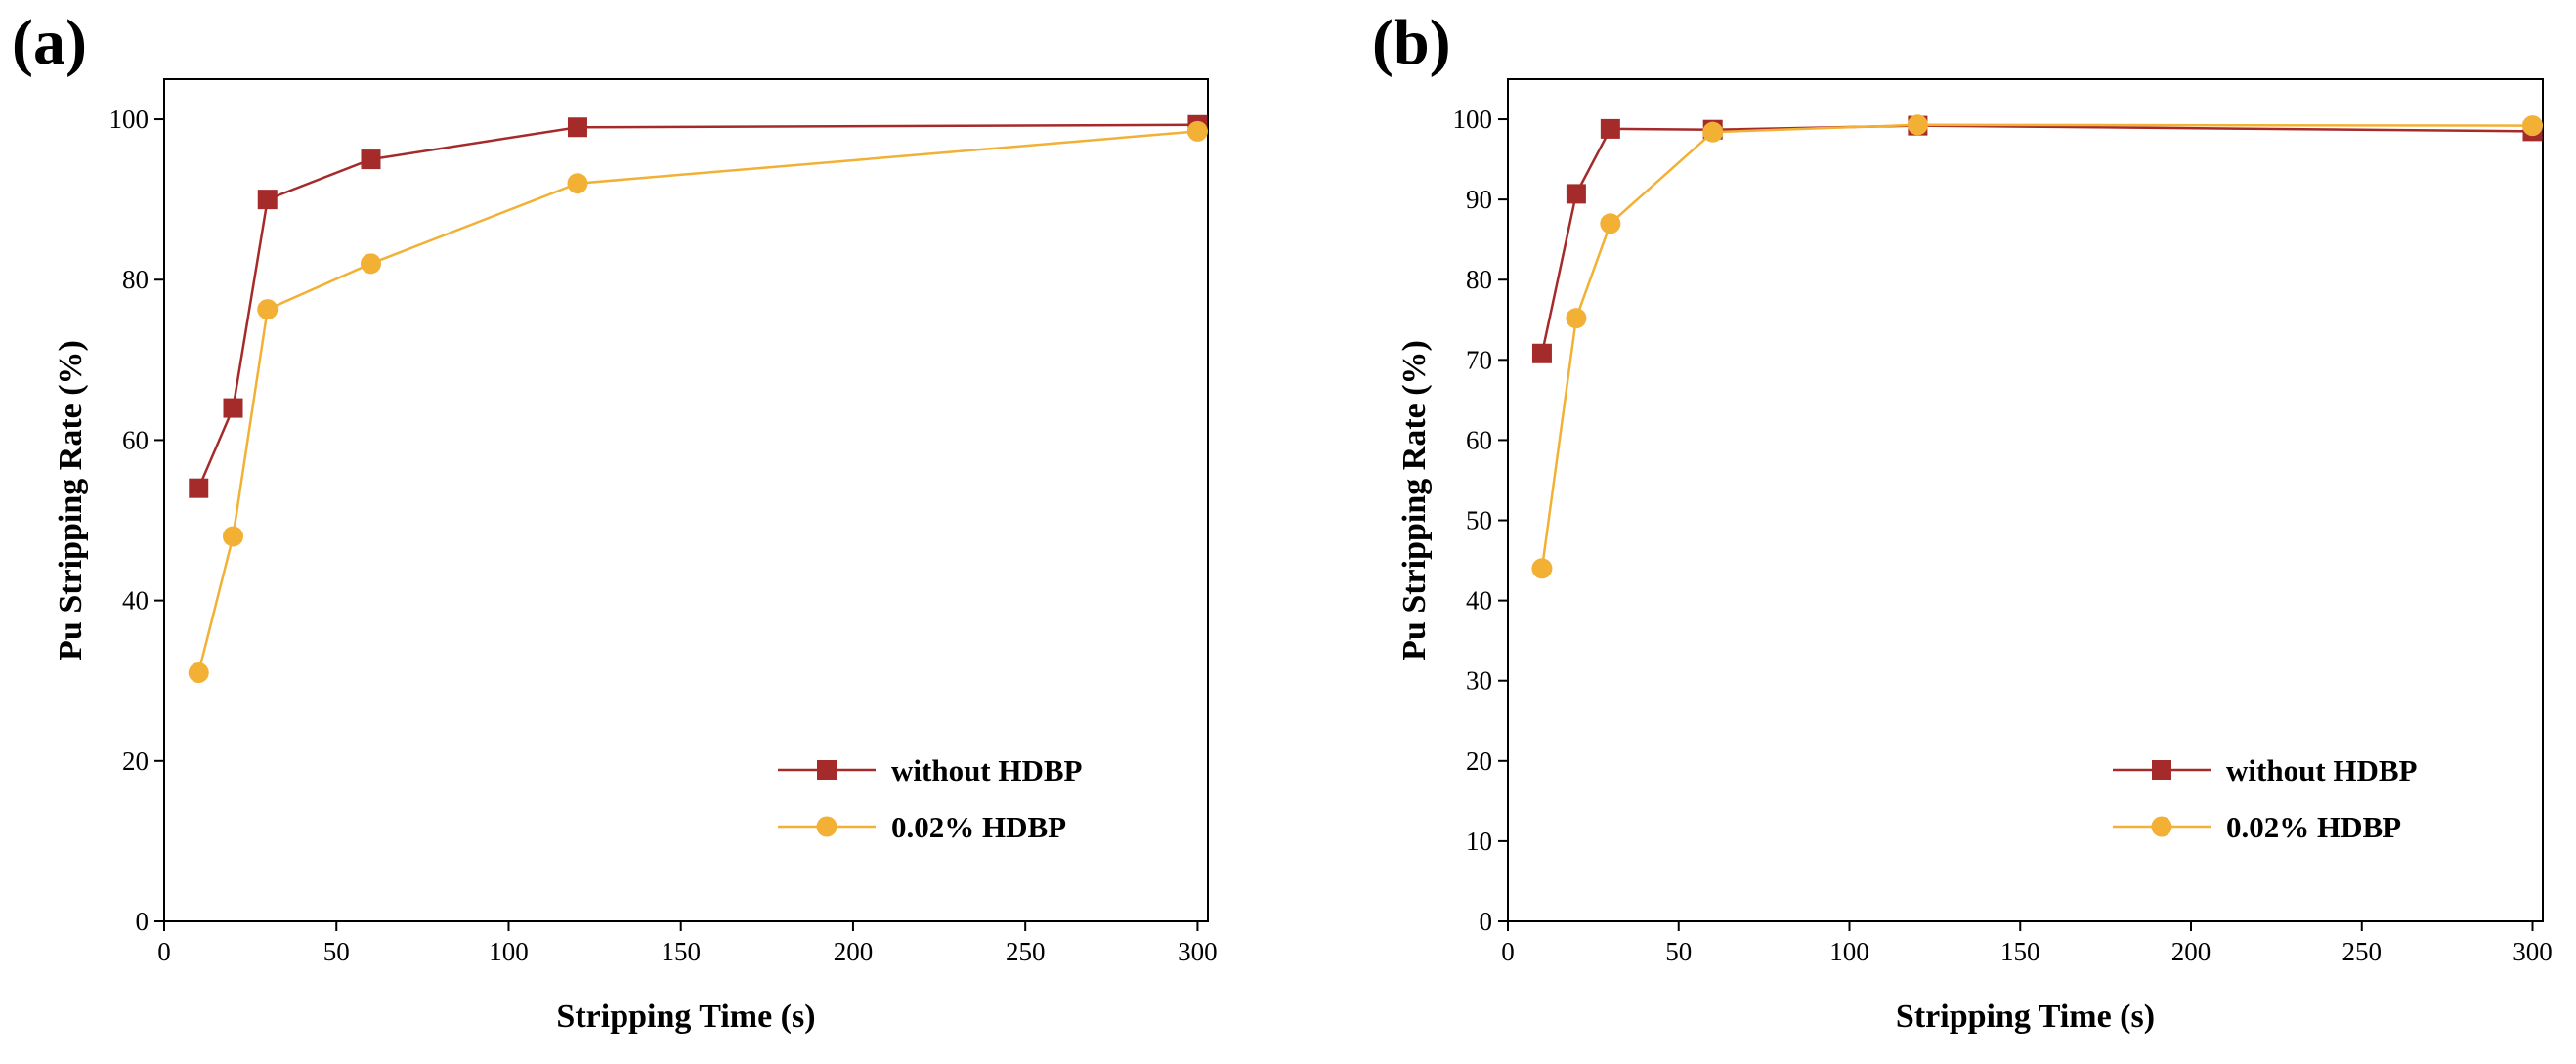  I want to click on panel-label: (b), so click(1411, 42).